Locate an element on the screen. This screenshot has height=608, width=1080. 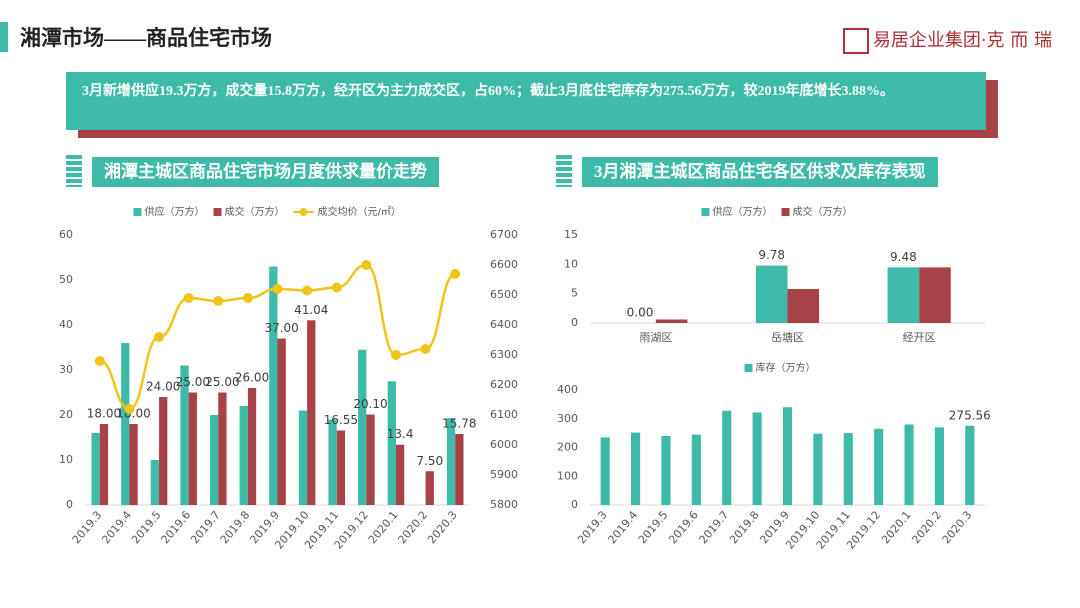
y-tick-label: 5 is located at coordinates (574, 293).